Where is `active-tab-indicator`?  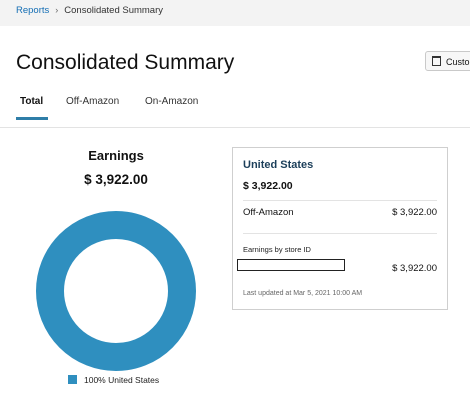
active-tab-indicator is located at coordinates (32, 118).